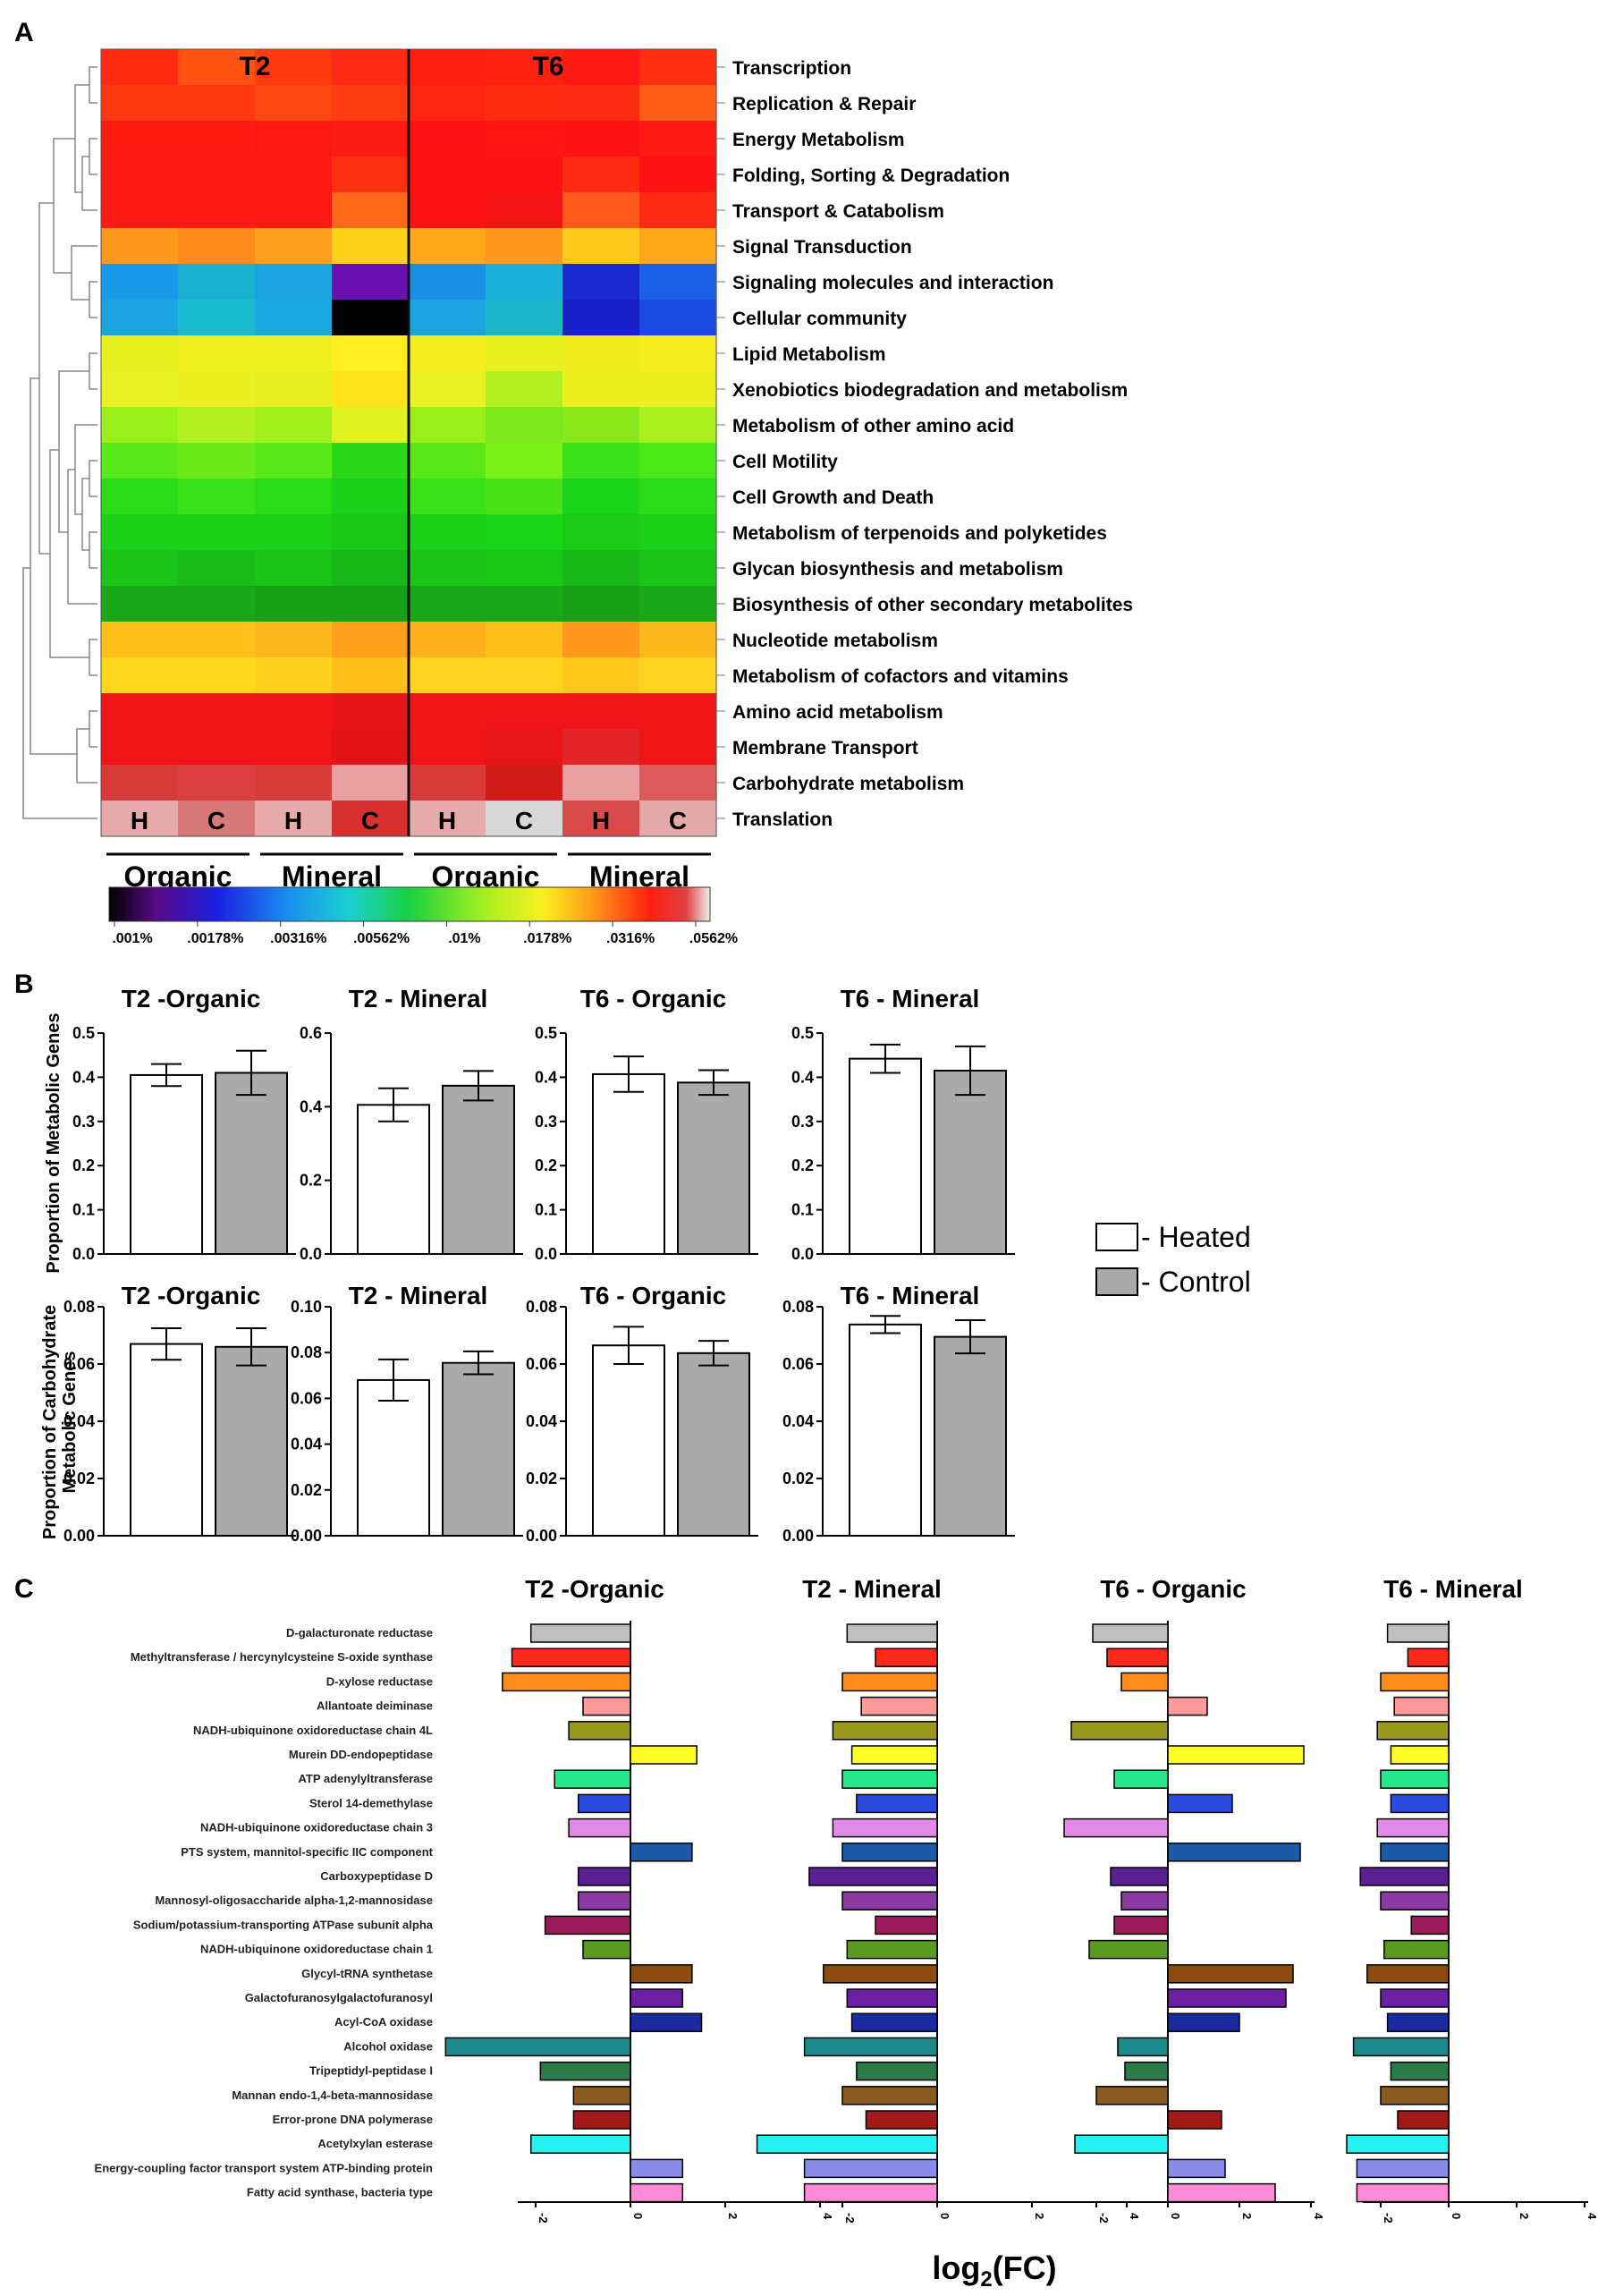 The height and width of the screenshot is (2296, 1598). I want to click on gene-label-allantoate-deiminase: Allantoate deiminase, so click(375, 1706).